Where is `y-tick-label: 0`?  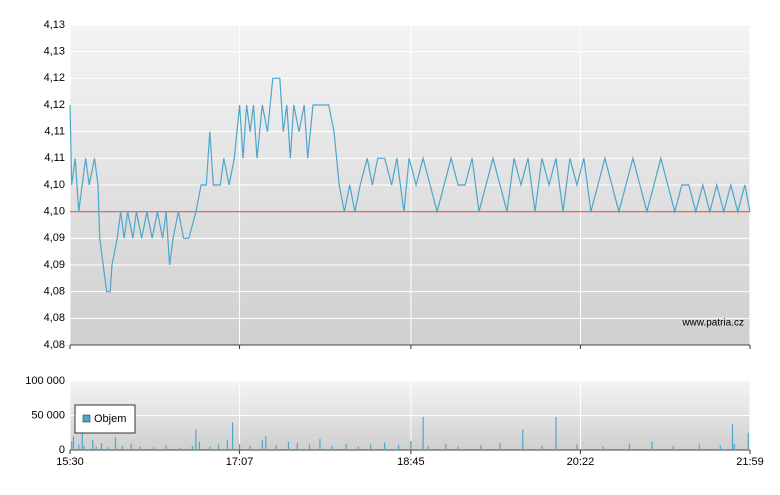 y-tick-label: 0 is located at coordinates (62, 450).